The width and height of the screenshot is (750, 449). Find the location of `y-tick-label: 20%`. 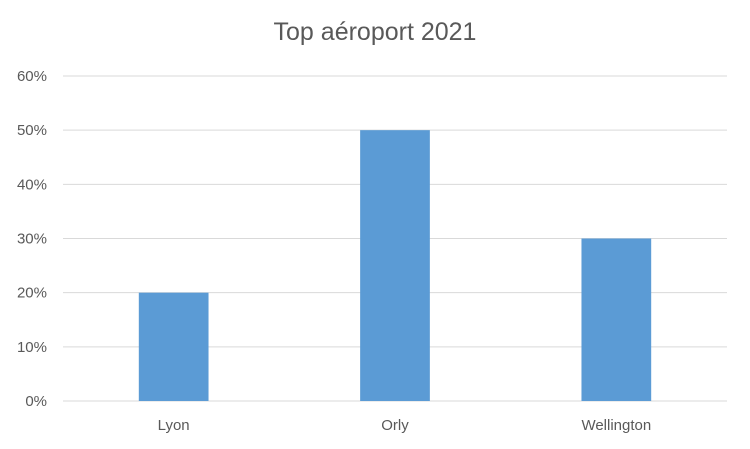

y-tick-label: 20% is located at coordinates (32, 293).